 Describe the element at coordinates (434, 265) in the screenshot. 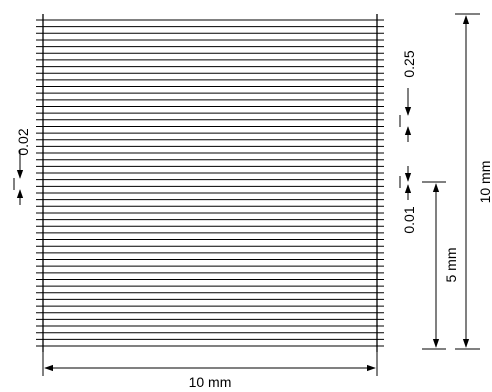

I see `half-height-dimension` at that location.